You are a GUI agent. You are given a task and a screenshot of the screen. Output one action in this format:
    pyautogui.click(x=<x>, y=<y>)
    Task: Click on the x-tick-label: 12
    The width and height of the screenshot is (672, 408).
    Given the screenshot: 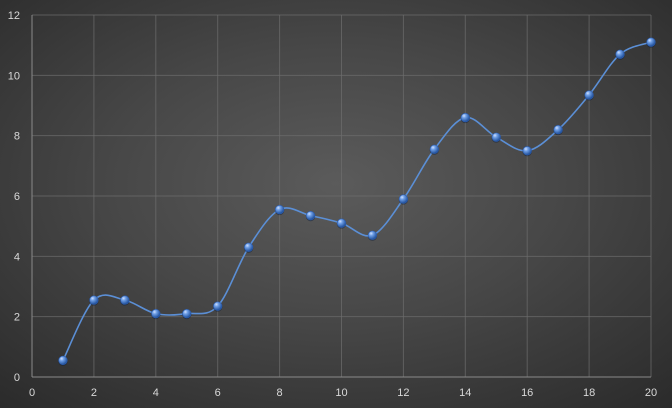 What is the action you would take?
    pyautogui.click(x=403, y=393)
    